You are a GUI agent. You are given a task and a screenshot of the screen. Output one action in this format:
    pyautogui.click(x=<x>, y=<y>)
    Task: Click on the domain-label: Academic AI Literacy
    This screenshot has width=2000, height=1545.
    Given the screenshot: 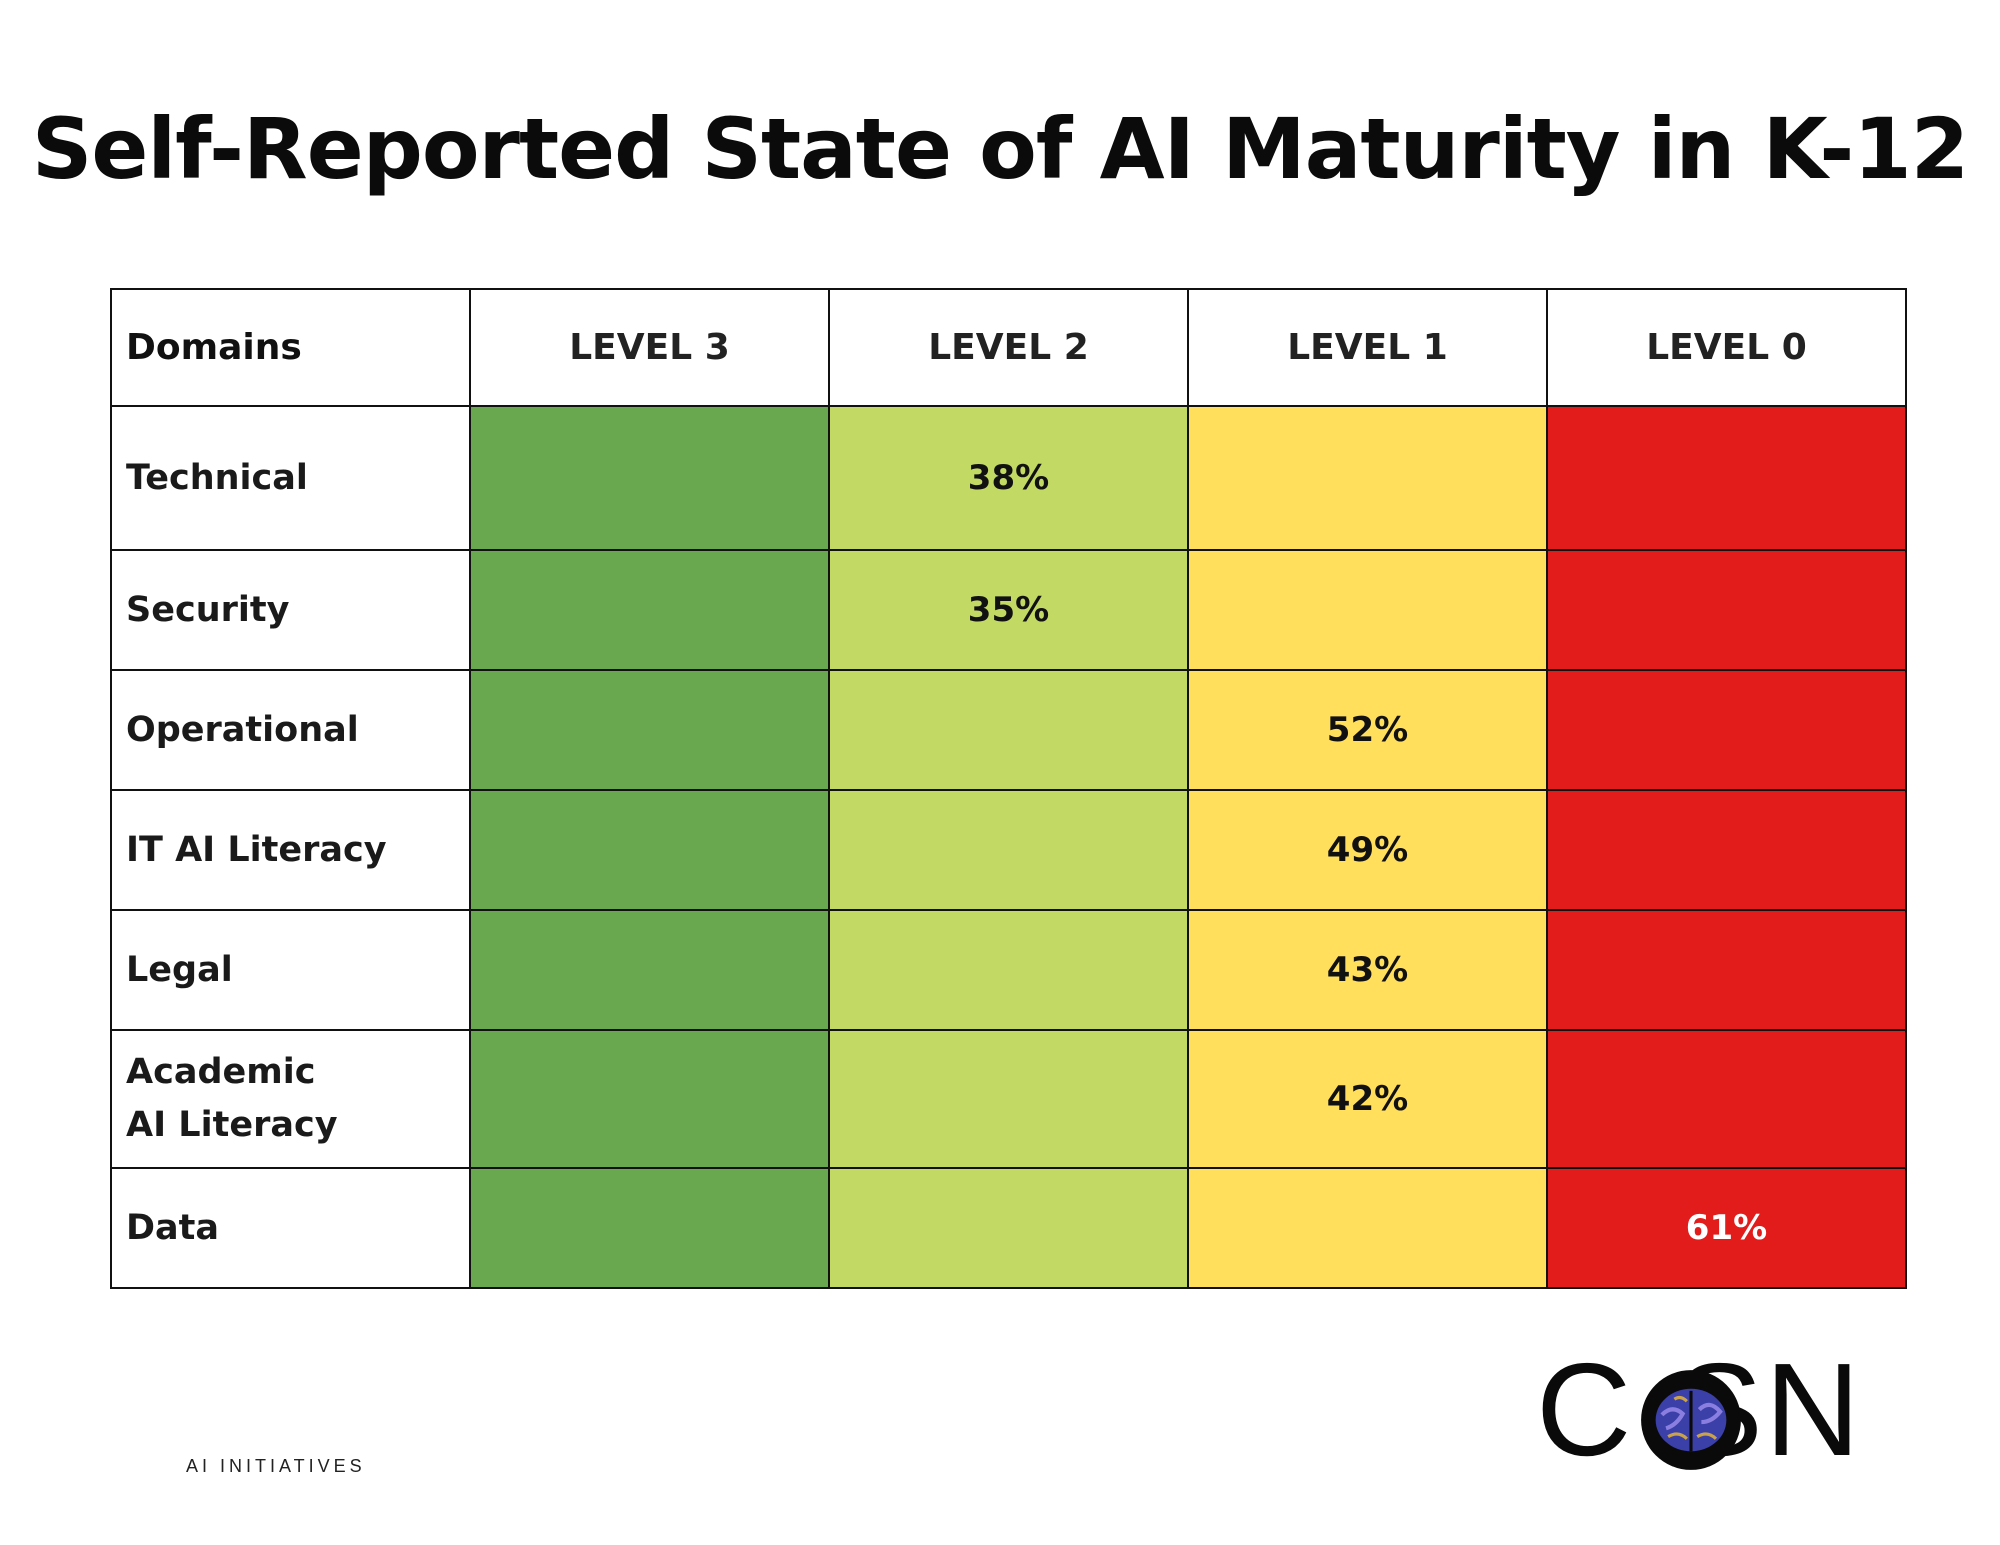 What is the action you would take?
    pyautogui.click(x=290, y=1099)
    